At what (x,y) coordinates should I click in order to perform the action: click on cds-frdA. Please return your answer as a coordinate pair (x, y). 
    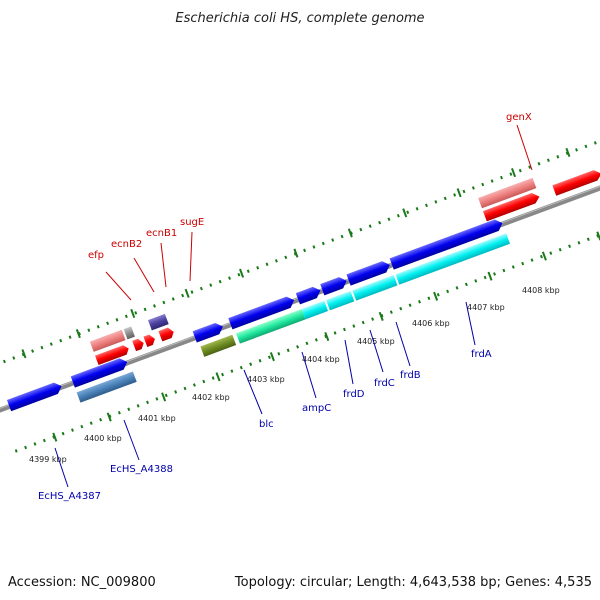
    Looking at the image, I should click on (452, 259).